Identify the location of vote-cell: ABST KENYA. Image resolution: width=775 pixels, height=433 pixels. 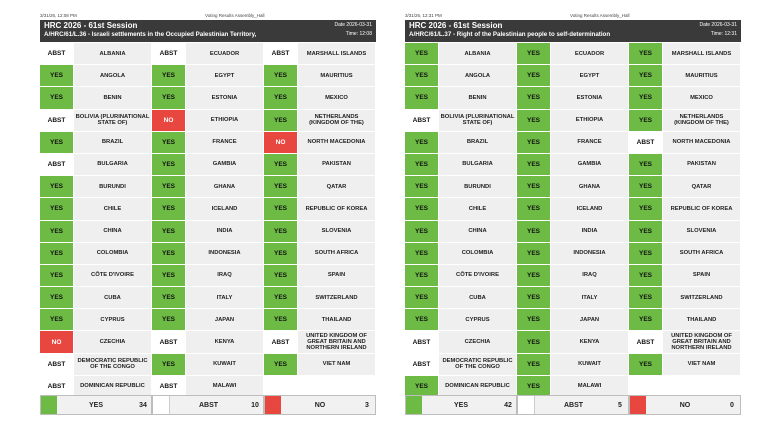
(208, 342).